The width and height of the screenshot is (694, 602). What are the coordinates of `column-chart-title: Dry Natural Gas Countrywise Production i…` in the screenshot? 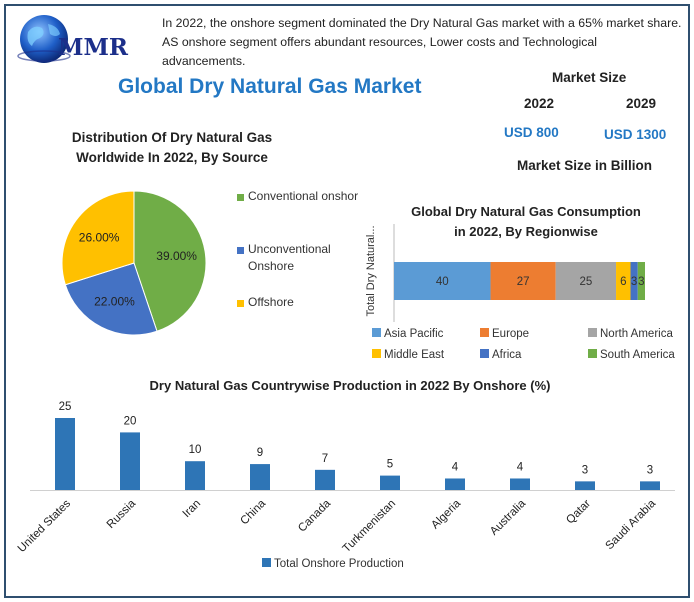 It's located at (350, 385).